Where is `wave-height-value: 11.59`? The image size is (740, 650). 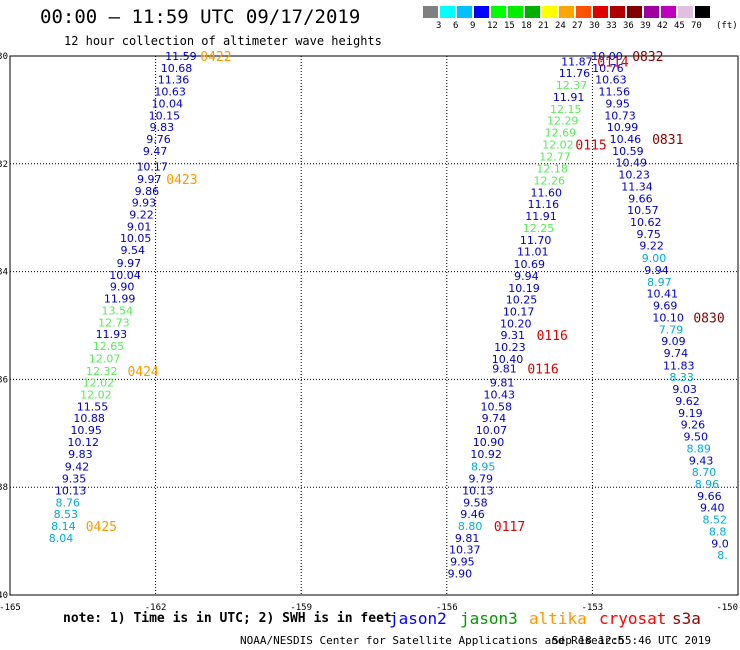 wave-height-value: 11.59 is located at coordinates (181, 56).